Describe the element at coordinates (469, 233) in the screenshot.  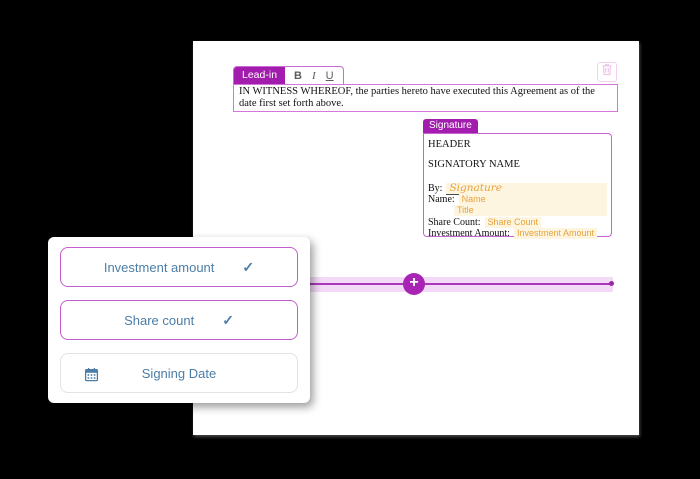
I see `field-label: Investment Amount:` at that location.